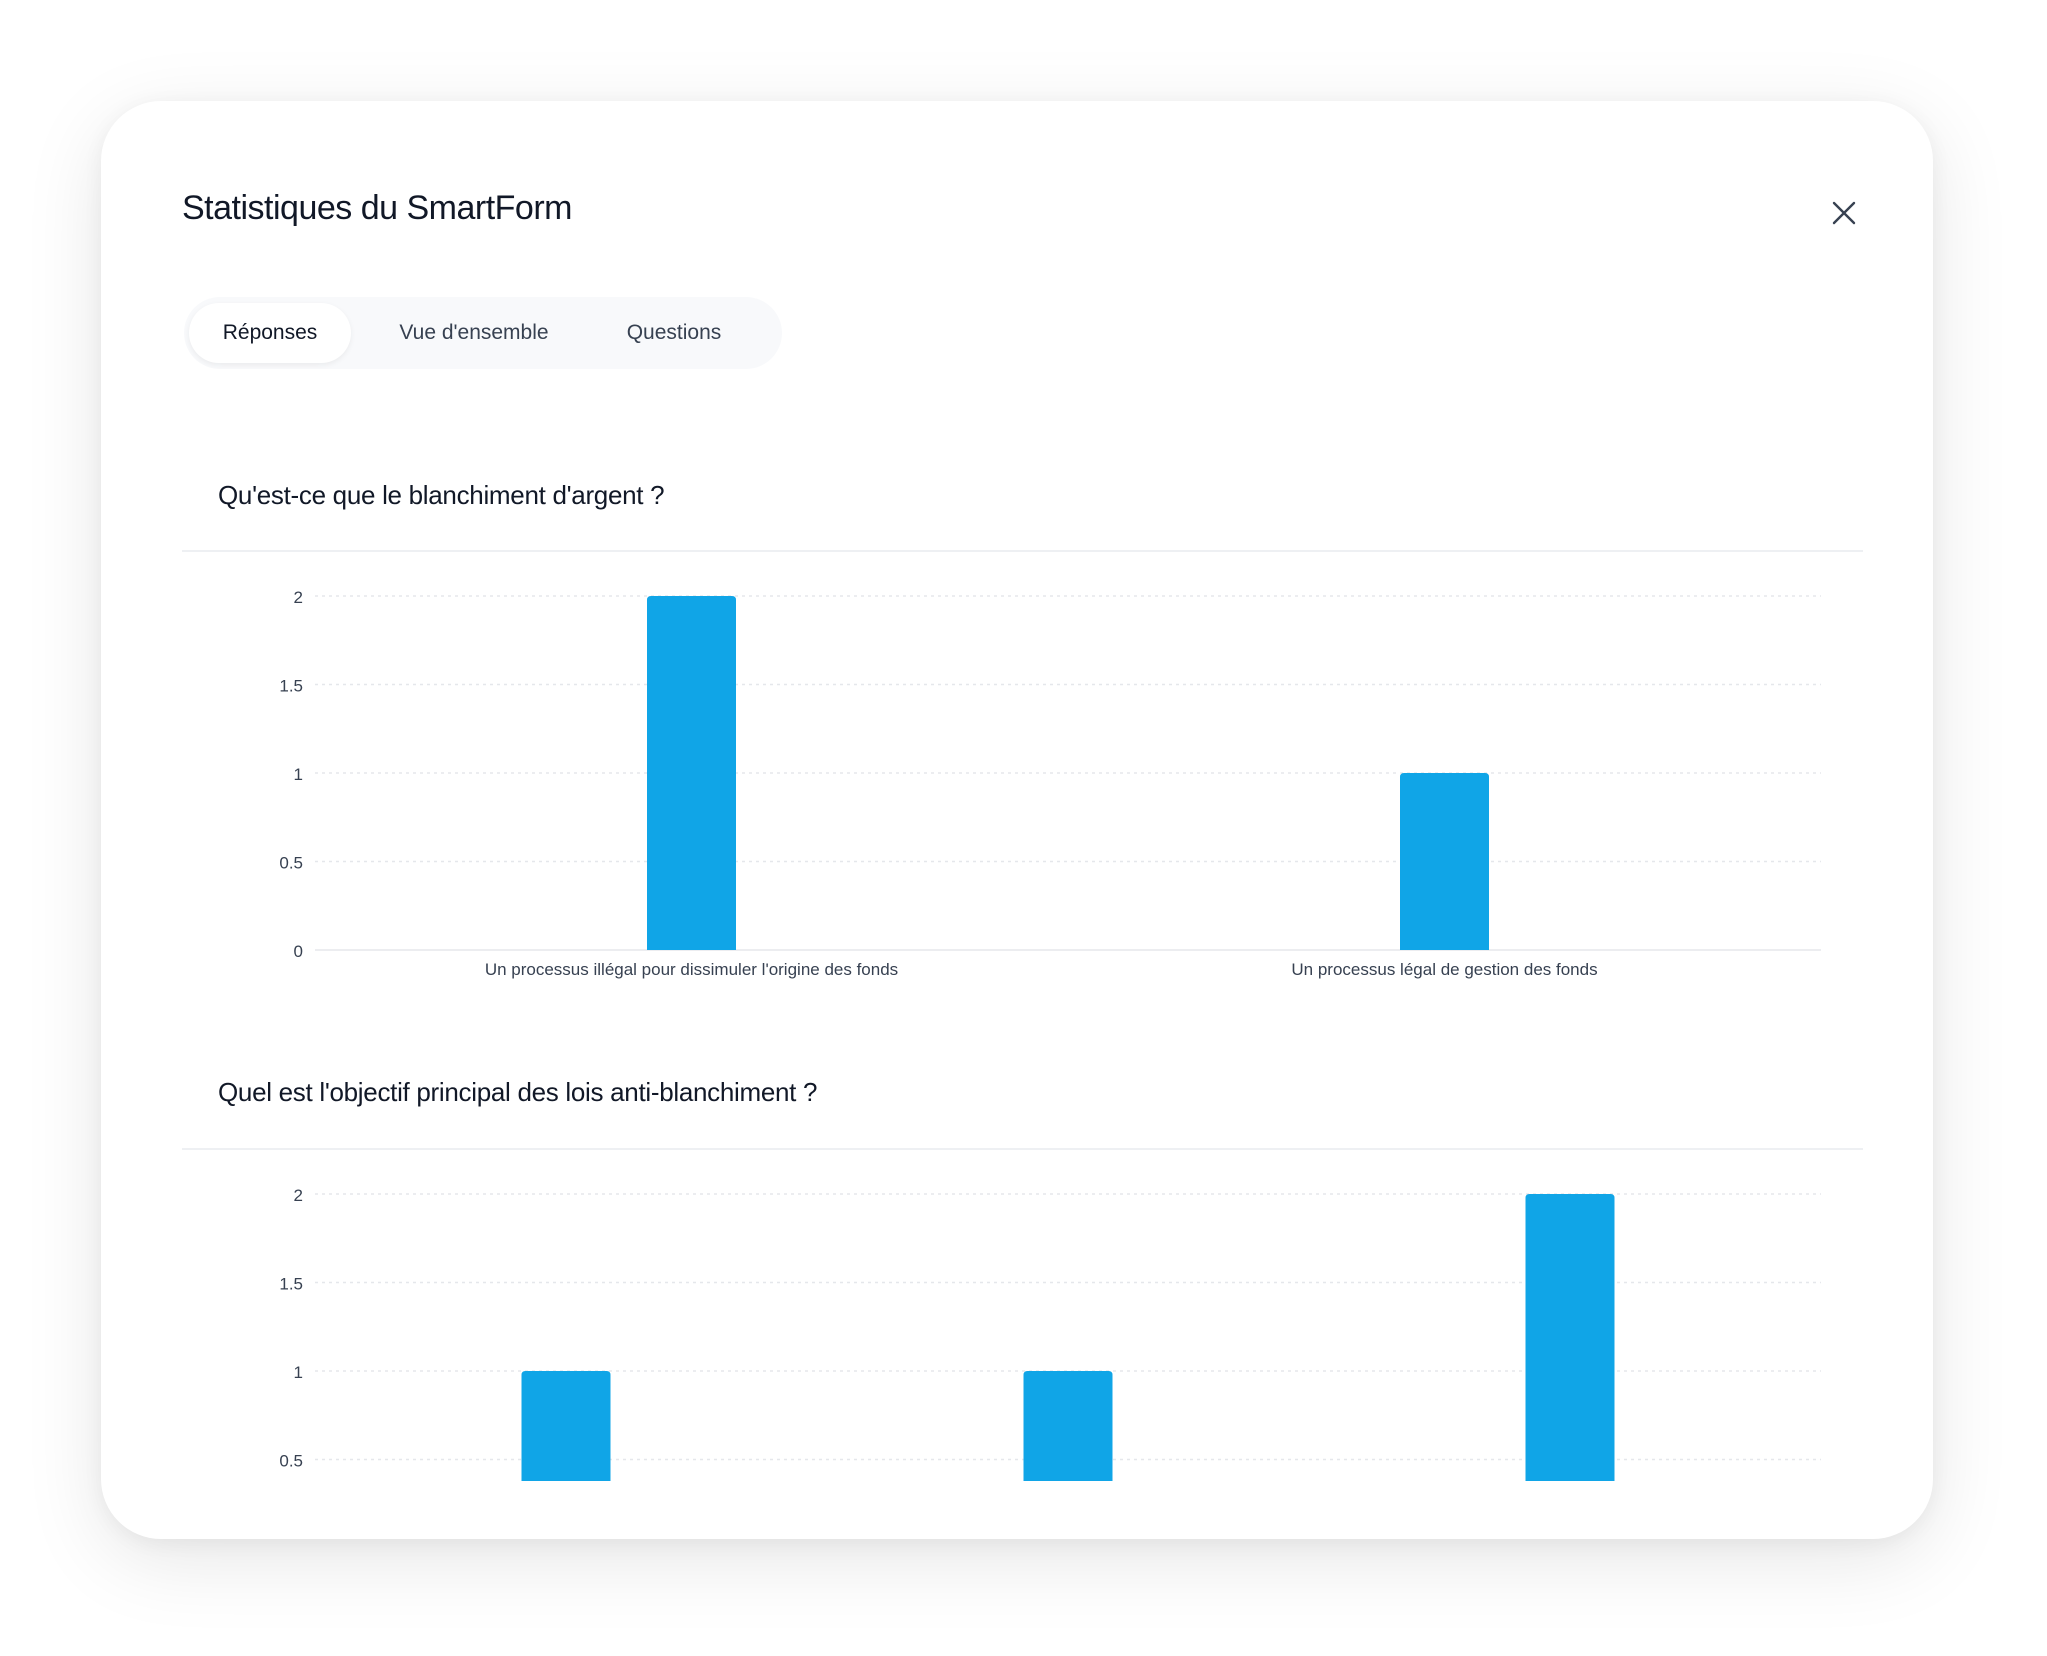  What do you see at coordinates (1444, 969) in the screenshot?
I see `x-category-label: Un processus légal de gestion des fonds` at bounding box center [1444, 969].